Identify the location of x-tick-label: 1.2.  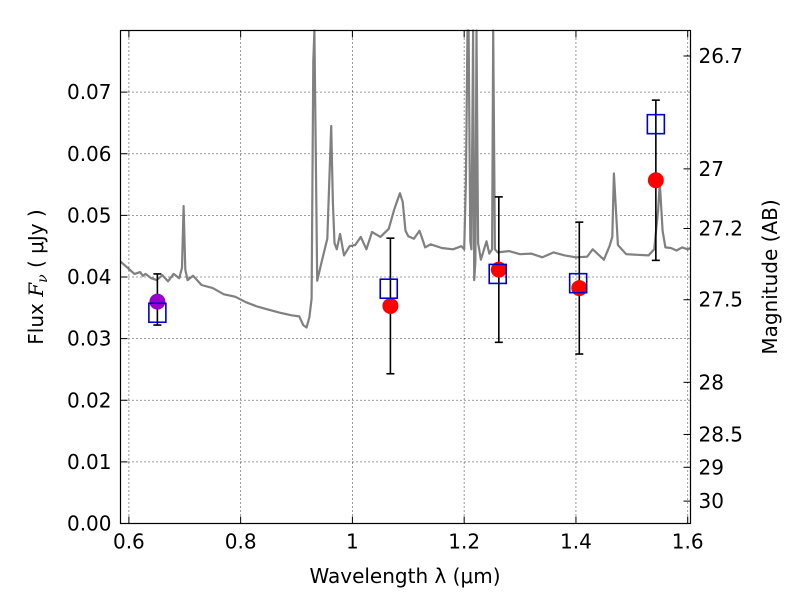
(464, 542).